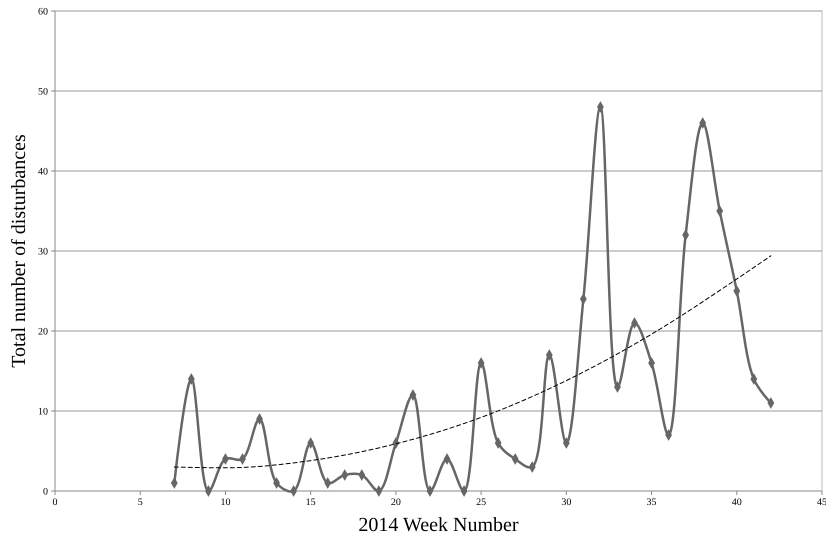  Describe the element at coordinates (55, 502) in the screenshot. I see `x-tick-label: 0` at that location.